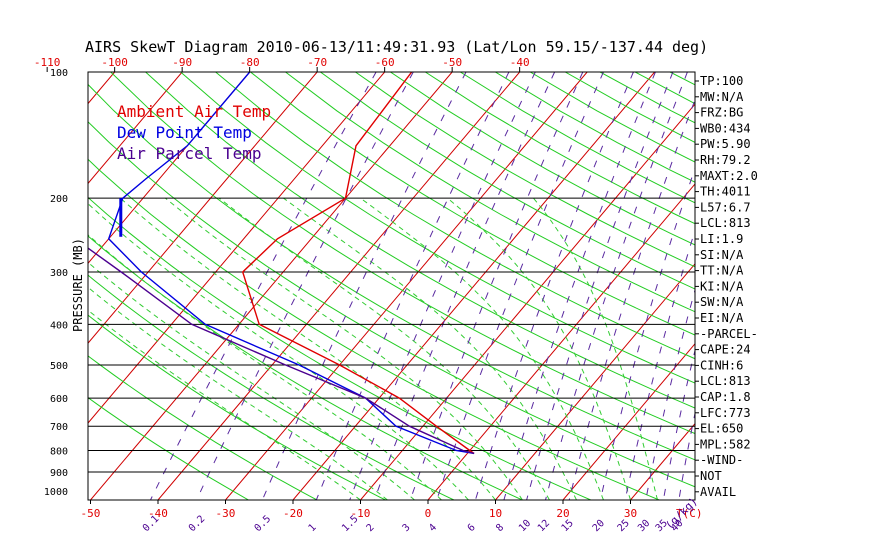 This screenshot has height=560, width=870. What do you see at coordinates (722, 271) in the screenshot?
I see `index-label: TT:N/A` at bounding box center [722, 271].